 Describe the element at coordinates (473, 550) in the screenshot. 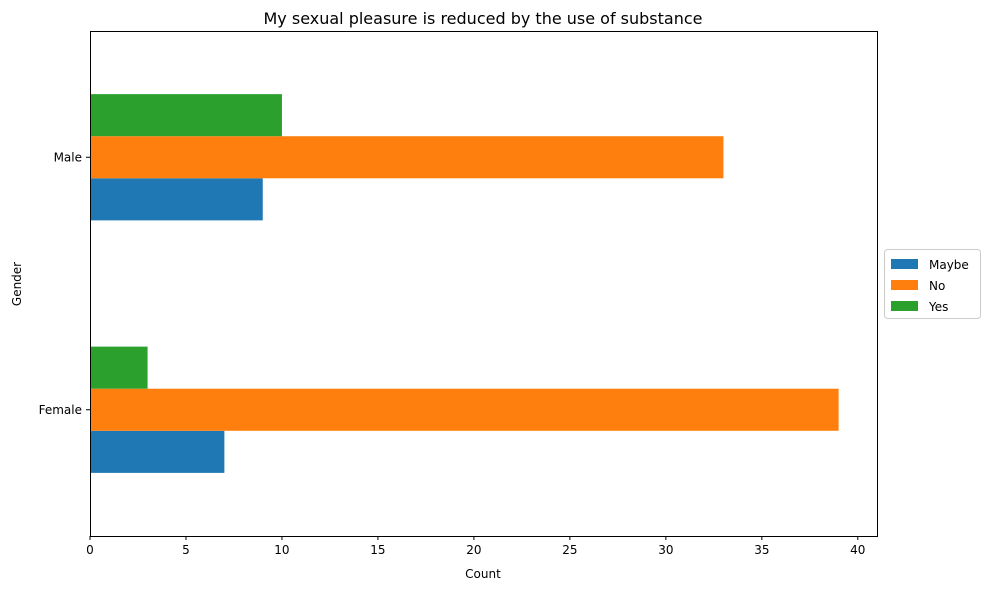

I see `x-tick-label: 20` at that location.